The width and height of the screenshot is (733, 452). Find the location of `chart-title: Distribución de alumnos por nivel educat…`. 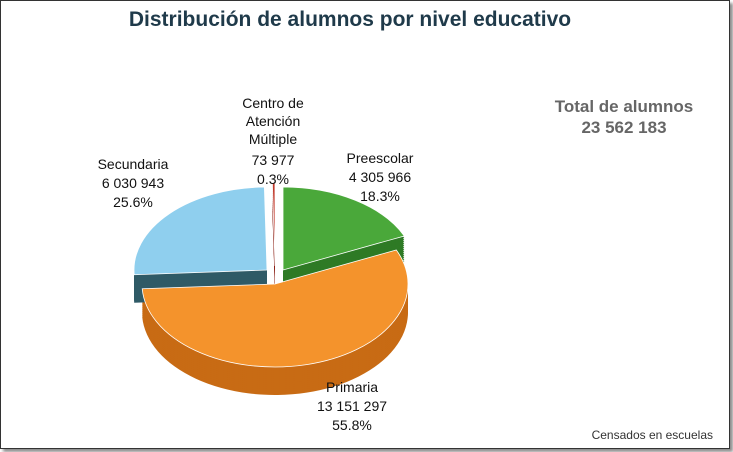

chart-title: Distribución de alumnos por nivel educat… is located at coordinates (350, 19).